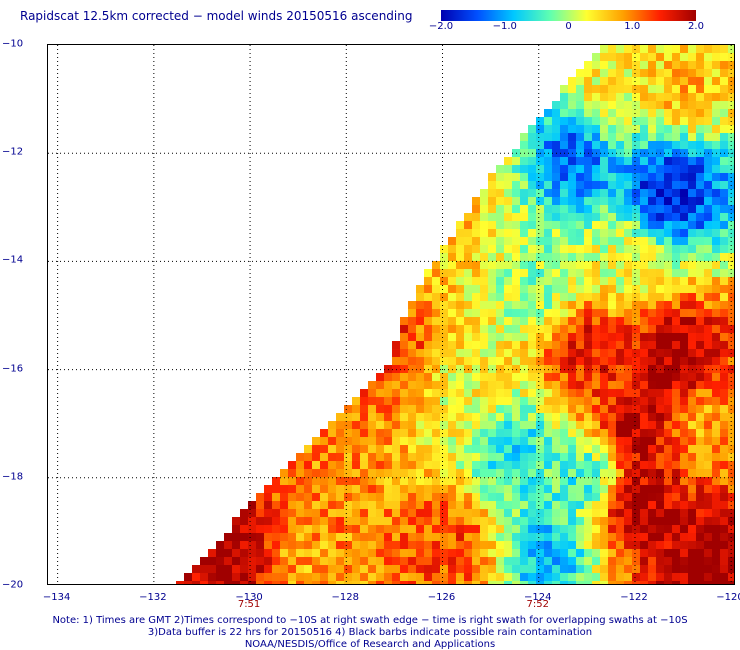  I want to click on colorbar-tick-label: 1.0, so click(632, 26).